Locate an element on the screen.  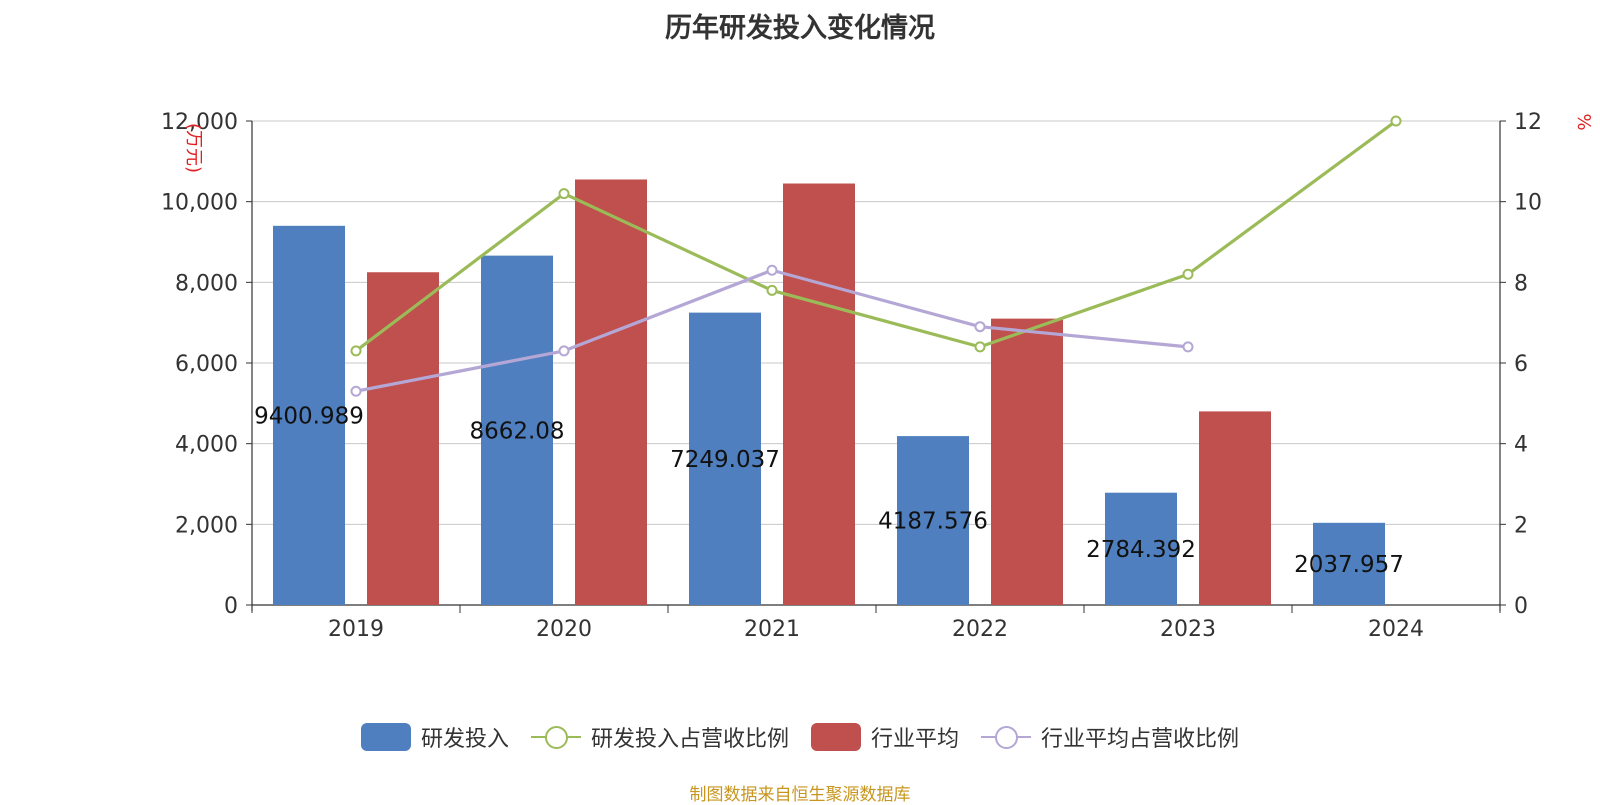
data-label: 7249.037 is located at coordinates (725, 460).